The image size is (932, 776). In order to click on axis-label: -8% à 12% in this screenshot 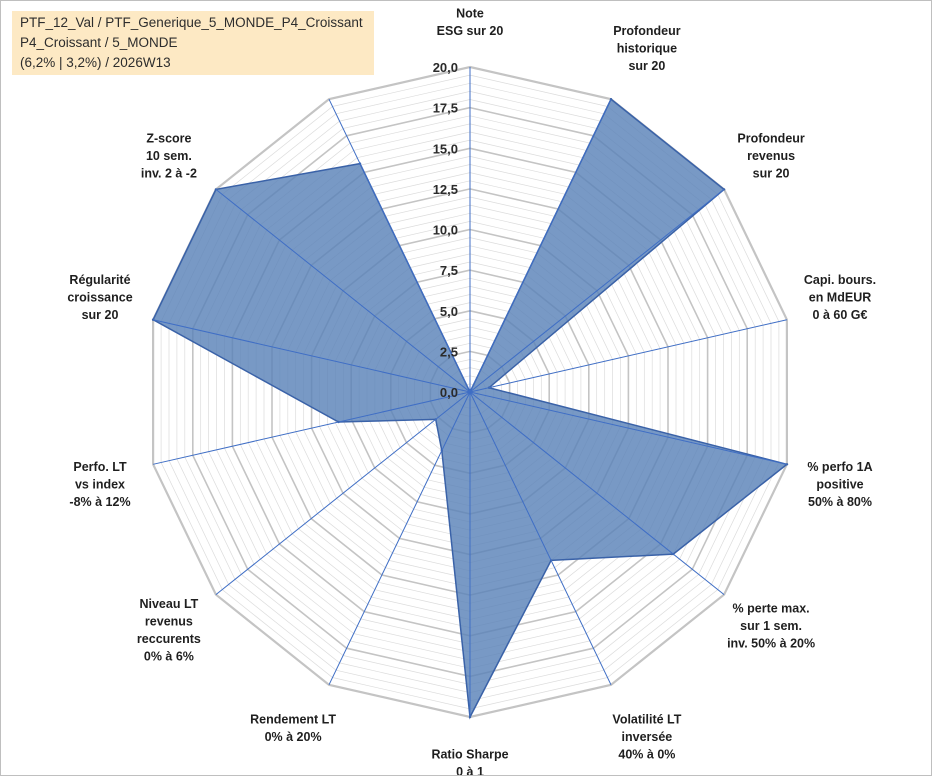, I will do `click(99, 502)`.